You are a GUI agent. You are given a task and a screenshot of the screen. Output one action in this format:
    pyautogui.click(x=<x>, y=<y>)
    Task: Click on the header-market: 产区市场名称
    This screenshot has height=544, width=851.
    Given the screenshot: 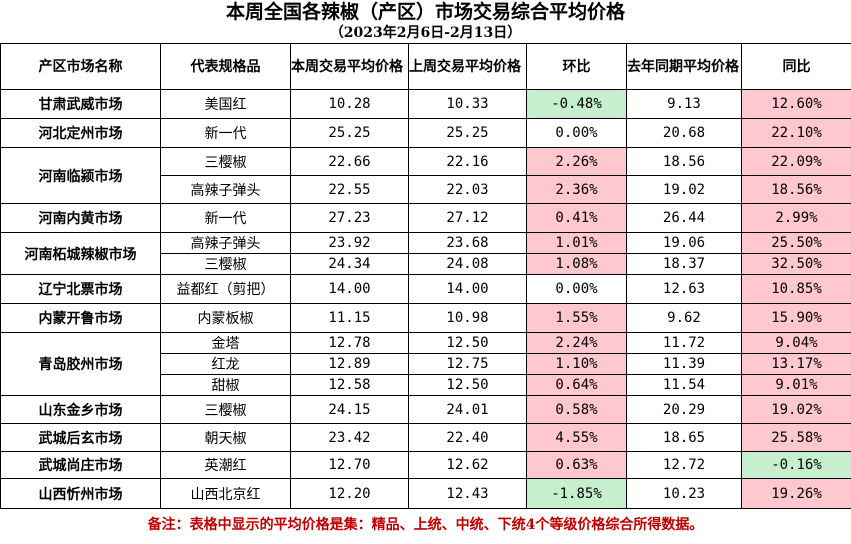 What is the action you would take?
    pyautogui.click(x=80, y=66)
    